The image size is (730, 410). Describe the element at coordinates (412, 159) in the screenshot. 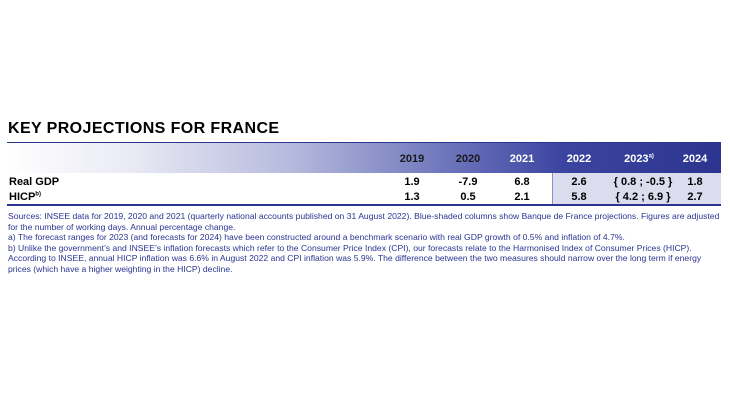

I see `header-2019: 2019` at that location.